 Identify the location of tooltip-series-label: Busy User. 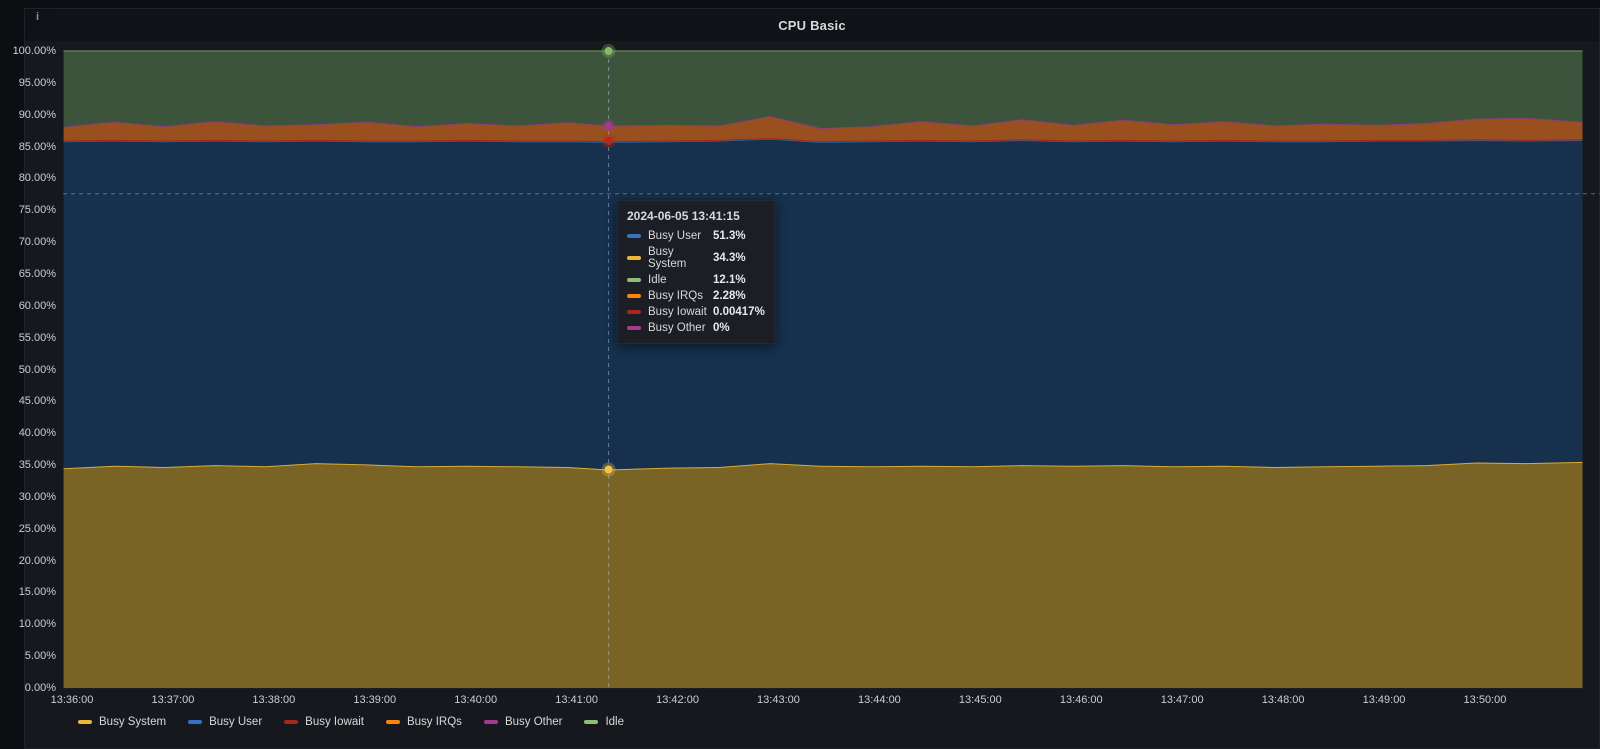
(675, 236).